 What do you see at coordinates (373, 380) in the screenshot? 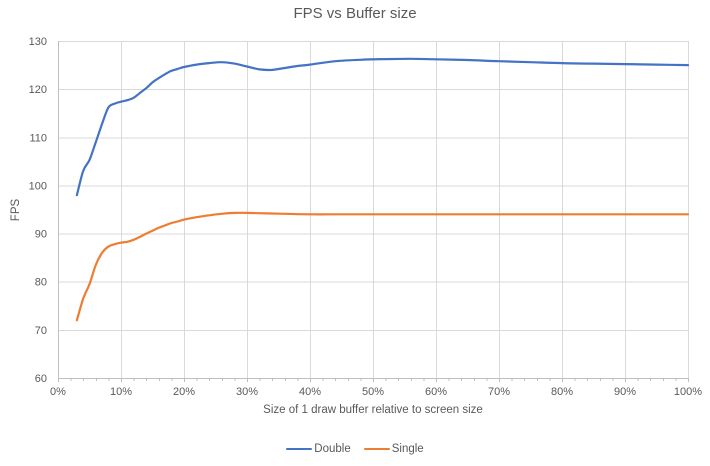
I see `x-axis-ticks` at bounding box center [373, 380].